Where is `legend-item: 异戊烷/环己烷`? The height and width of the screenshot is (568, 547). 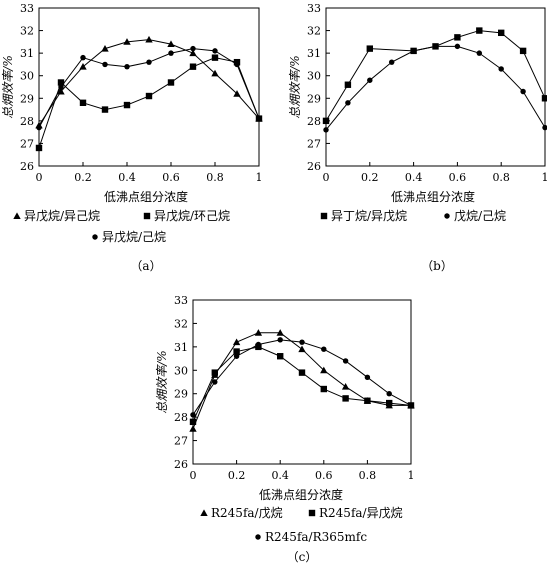 legend-item: 异戊烷/环己烷 is located at coordinates (186, 216).